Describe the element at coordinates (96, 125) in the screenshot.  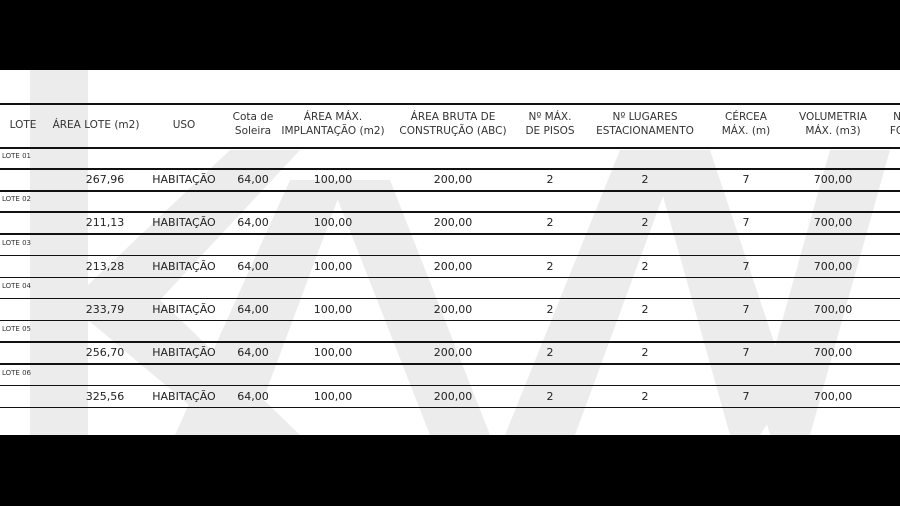
I see `column-header: ÁREA LOTE (m2)` at that location.